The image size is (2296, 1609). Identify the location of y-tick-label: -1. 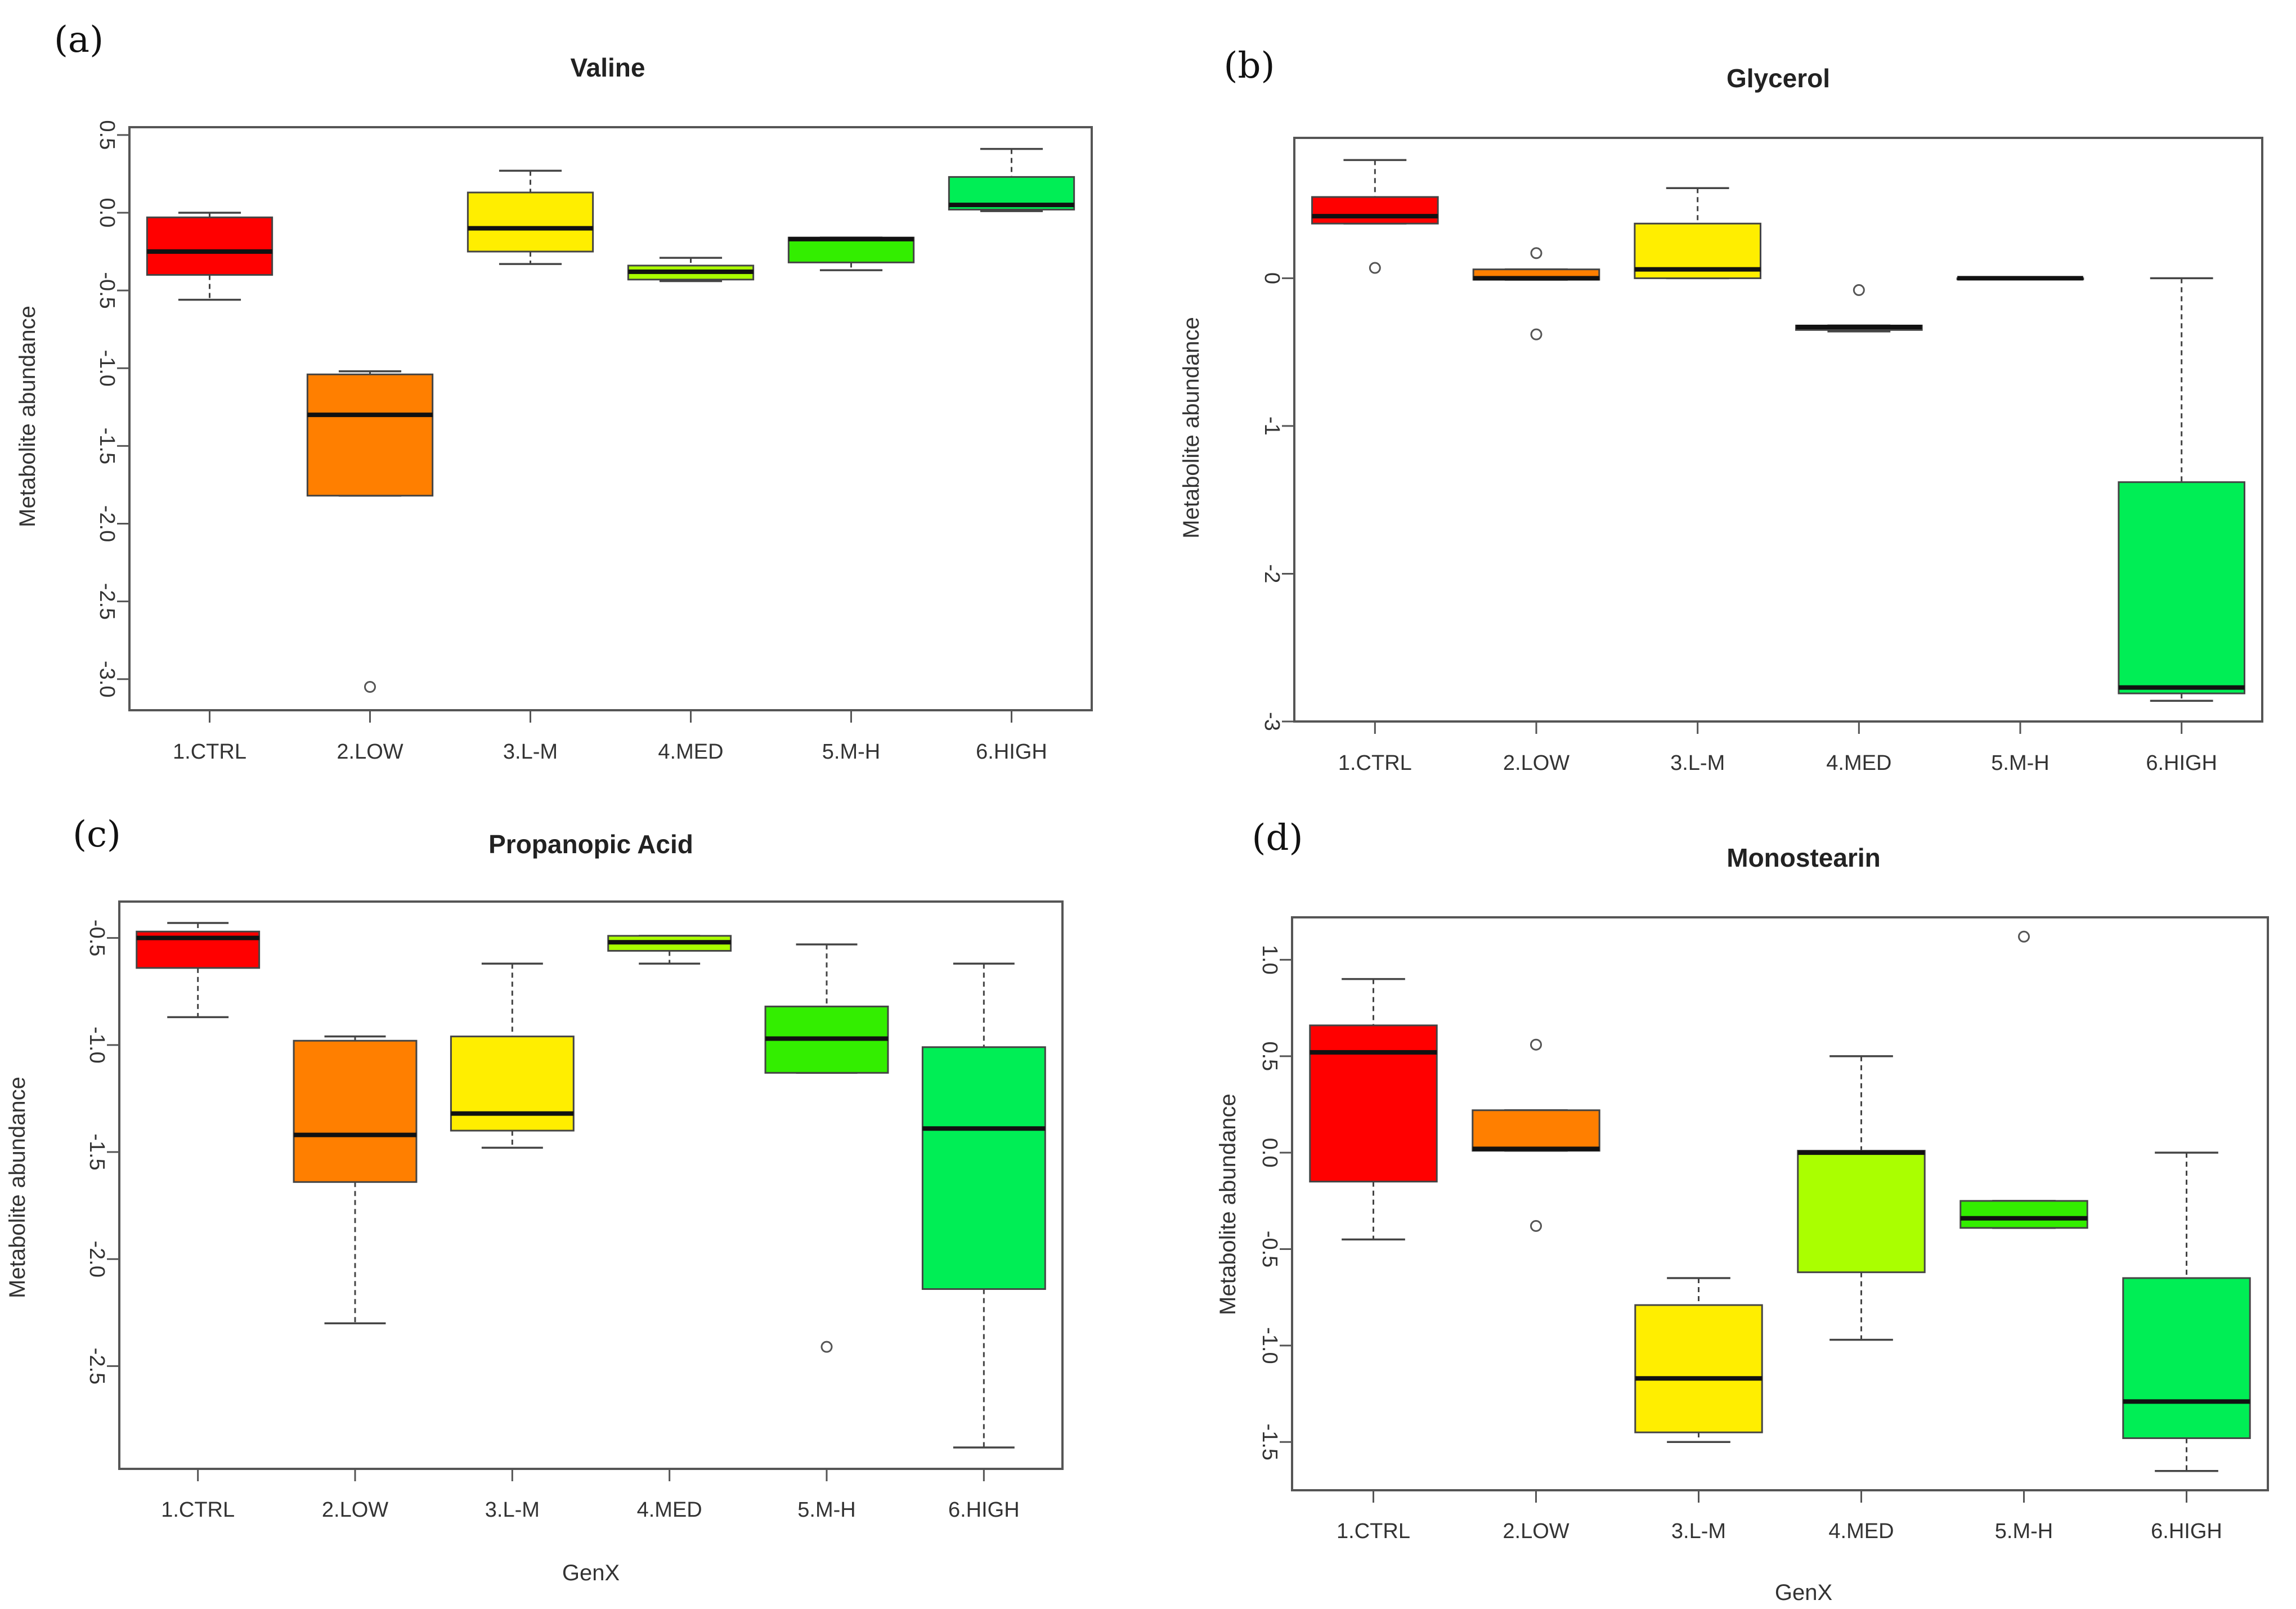
(1272, 426).